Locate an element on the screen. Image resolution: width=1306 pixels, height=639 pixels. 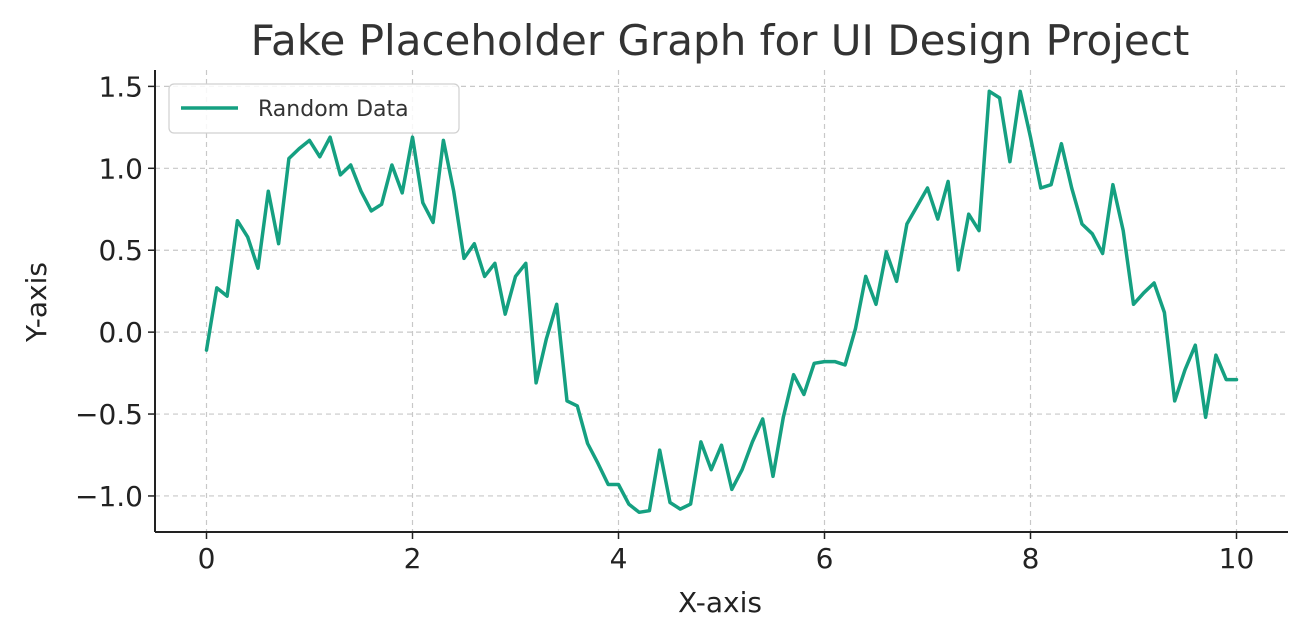
x-tick-label: 2 is located at coordinates (413, 558).